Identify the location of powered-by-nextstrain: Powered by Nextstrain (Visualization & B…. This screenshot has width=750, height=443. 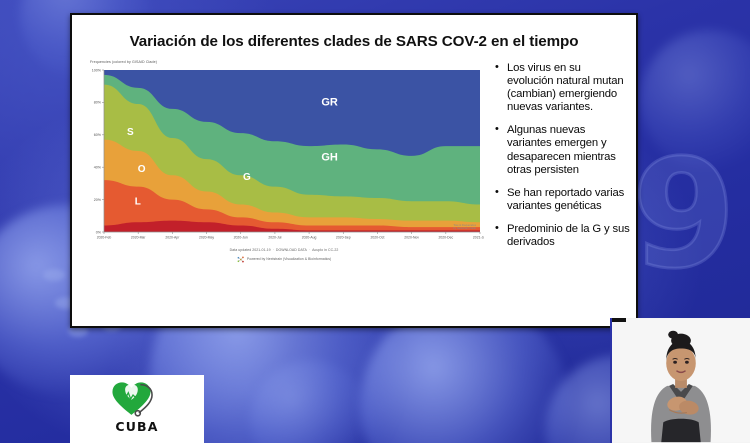
(284, 259).